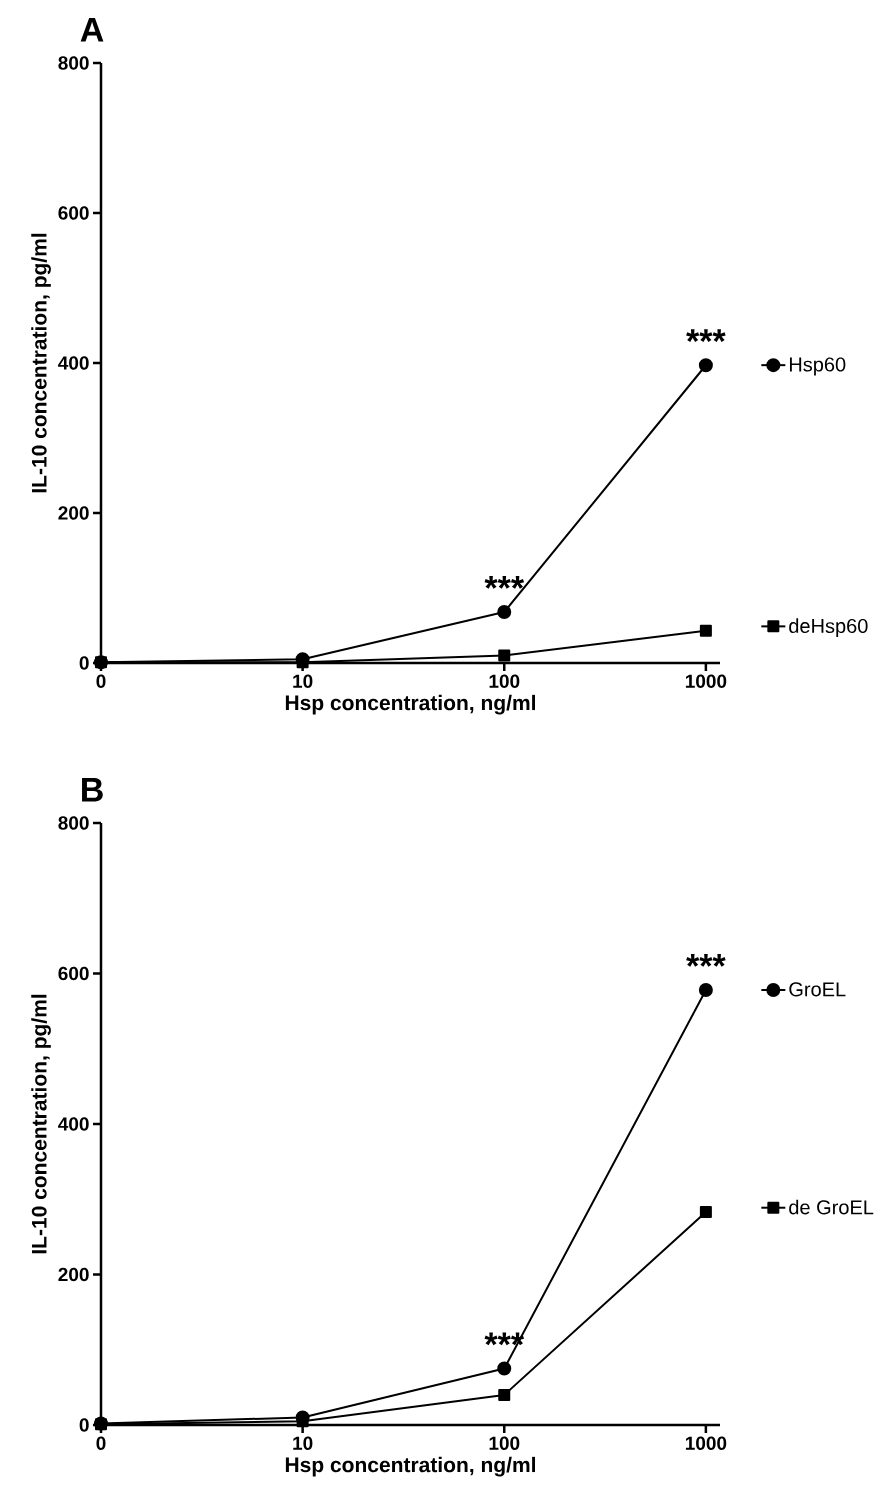 This screenshot has width=894, height=1497. Describe the element at coordinates (828, 628) in the screenshot. I see `legend-label: deHsp60` at that location.